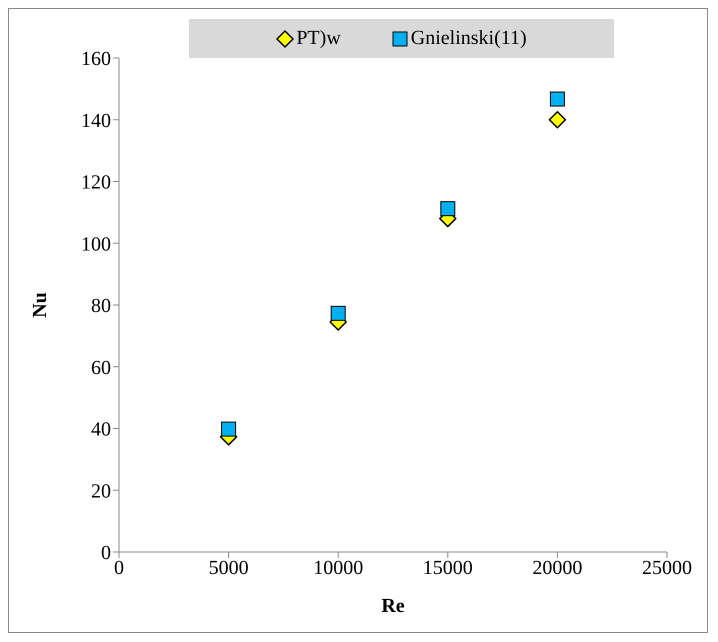  Describe the element at coordinates (393, 606) in the screenshot. I see `x-axis-title: Re` at that location.